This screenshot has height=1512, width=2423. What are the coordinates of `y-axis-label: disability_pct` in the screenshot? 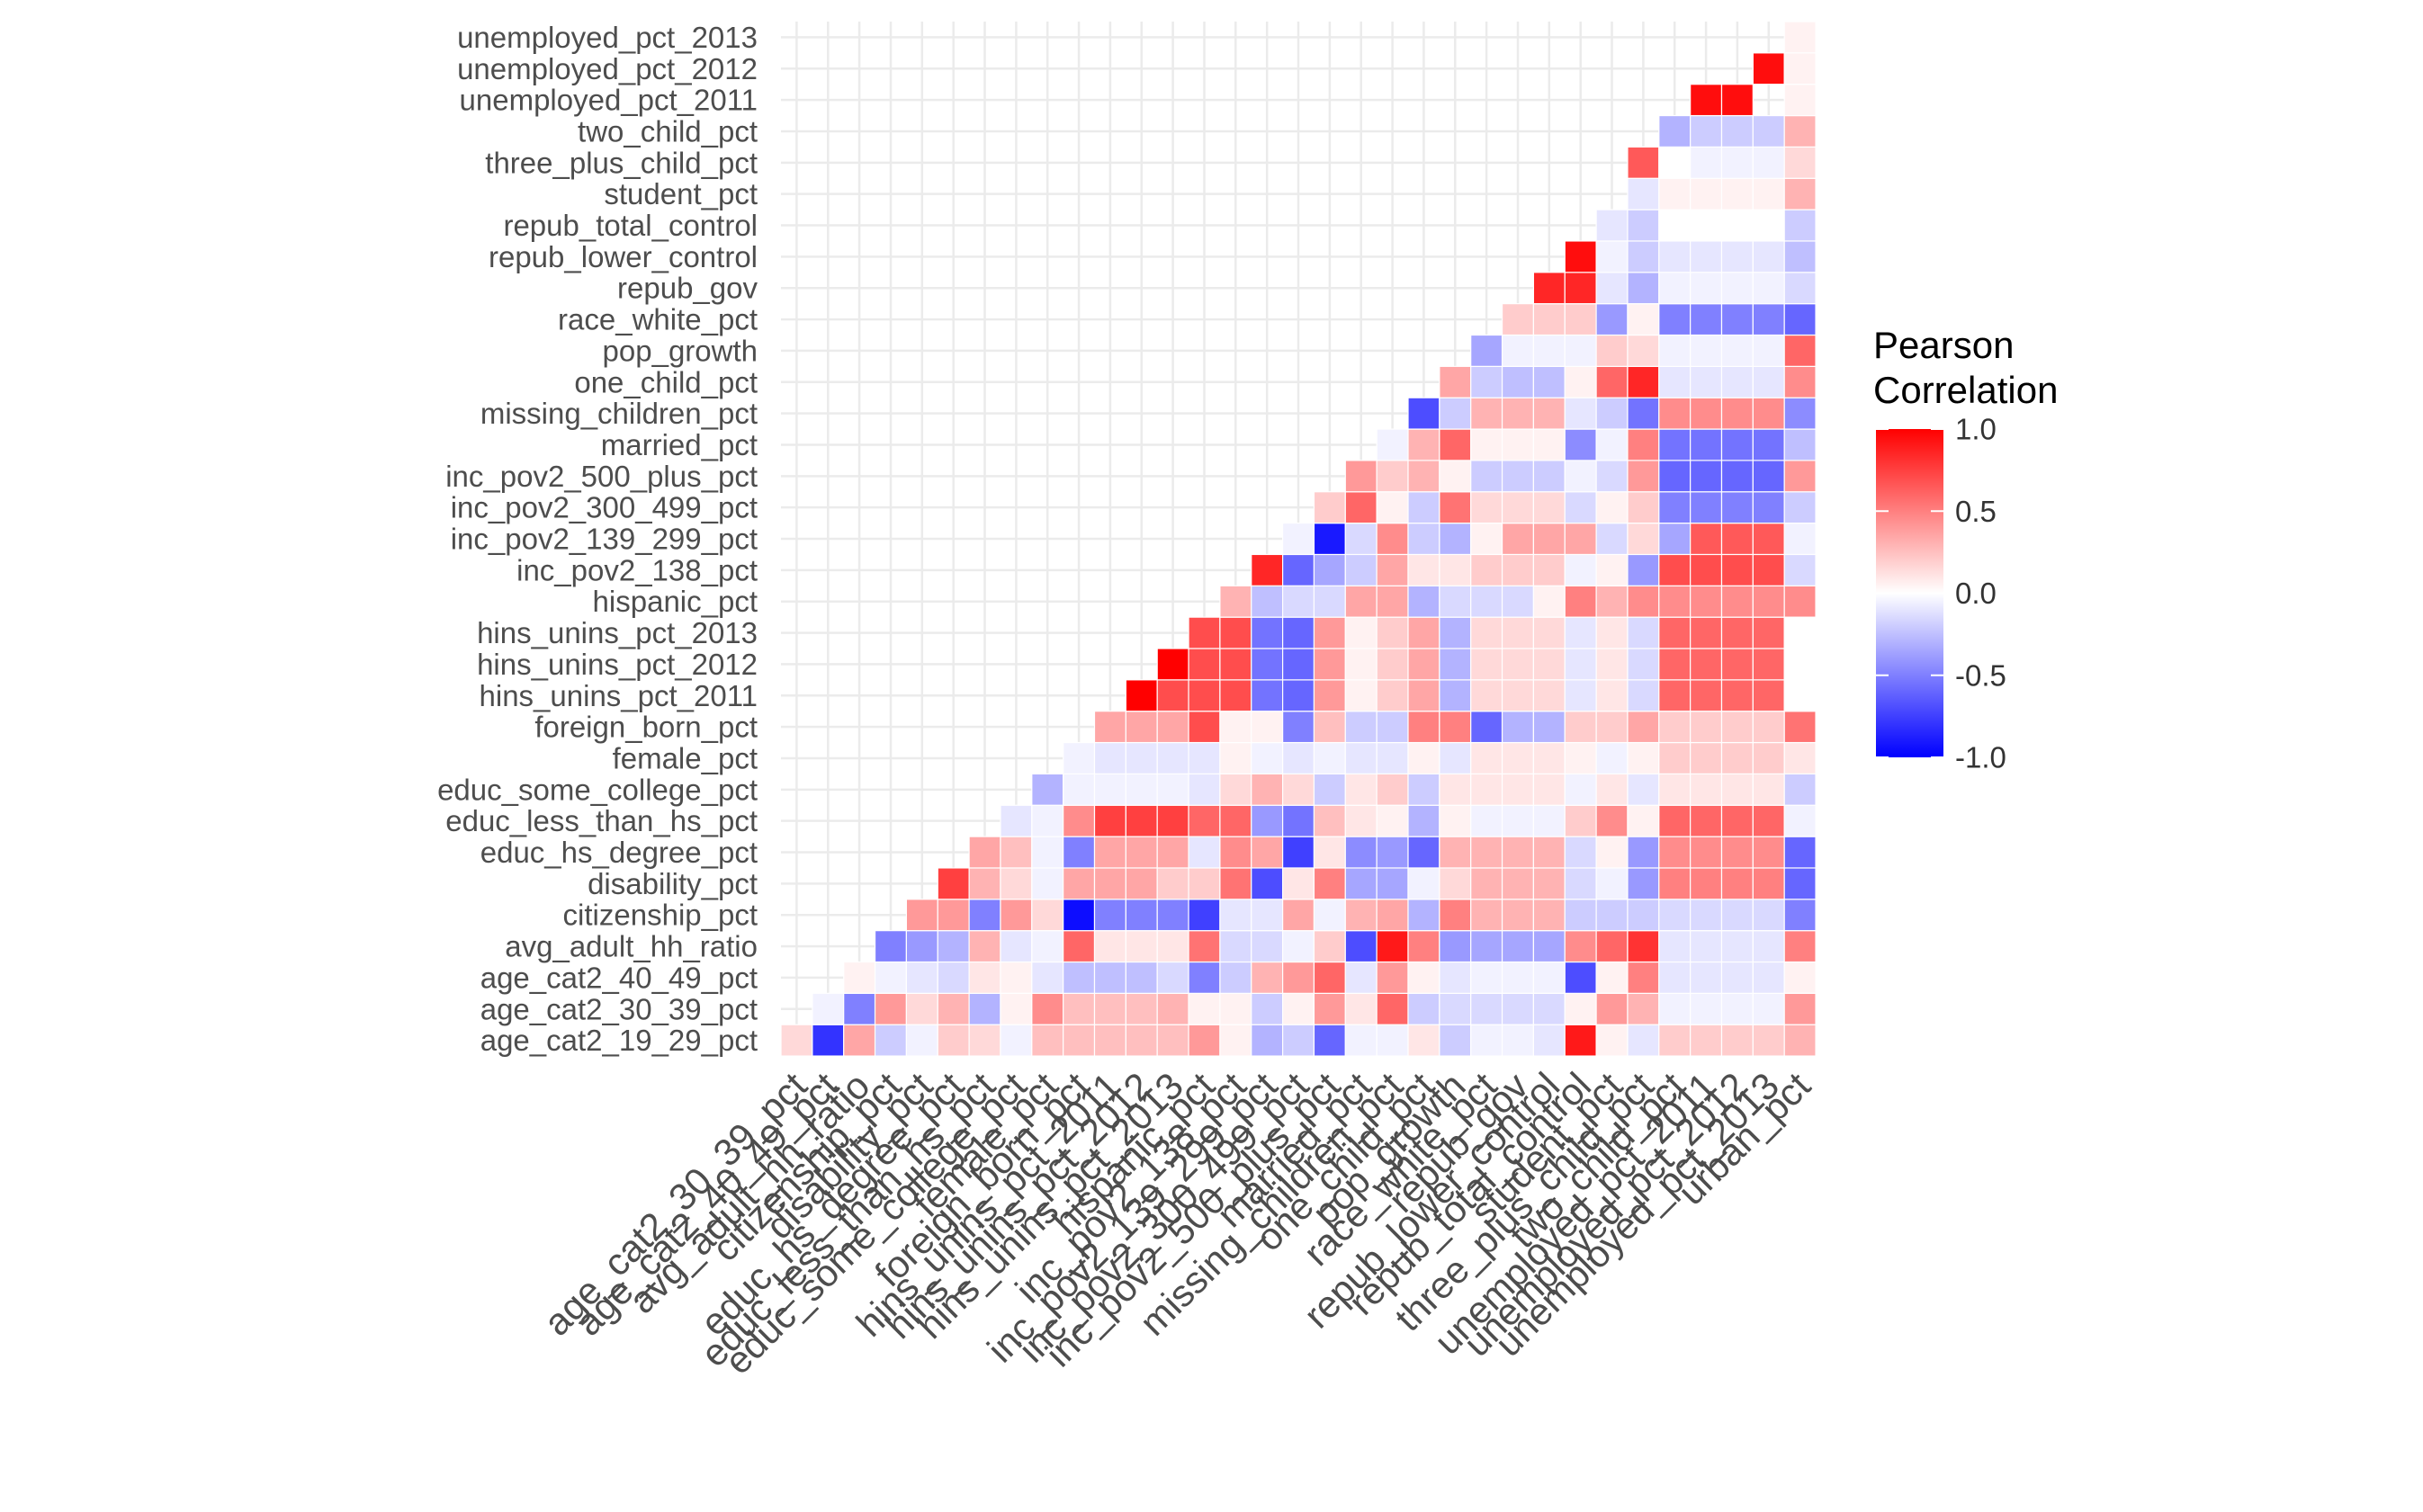 It's located at (673, 883).